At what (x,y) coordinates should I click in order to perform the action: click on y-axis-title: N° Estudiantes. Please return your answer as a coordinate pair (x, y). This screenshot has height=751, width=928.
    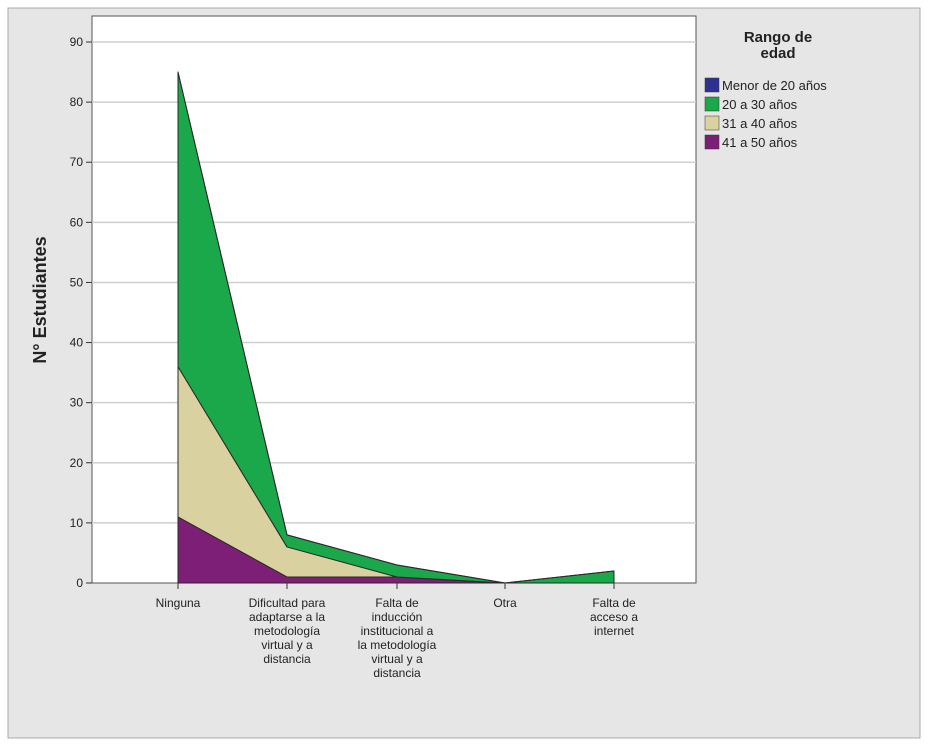
    Looking at the image, I should click on (40, 299).